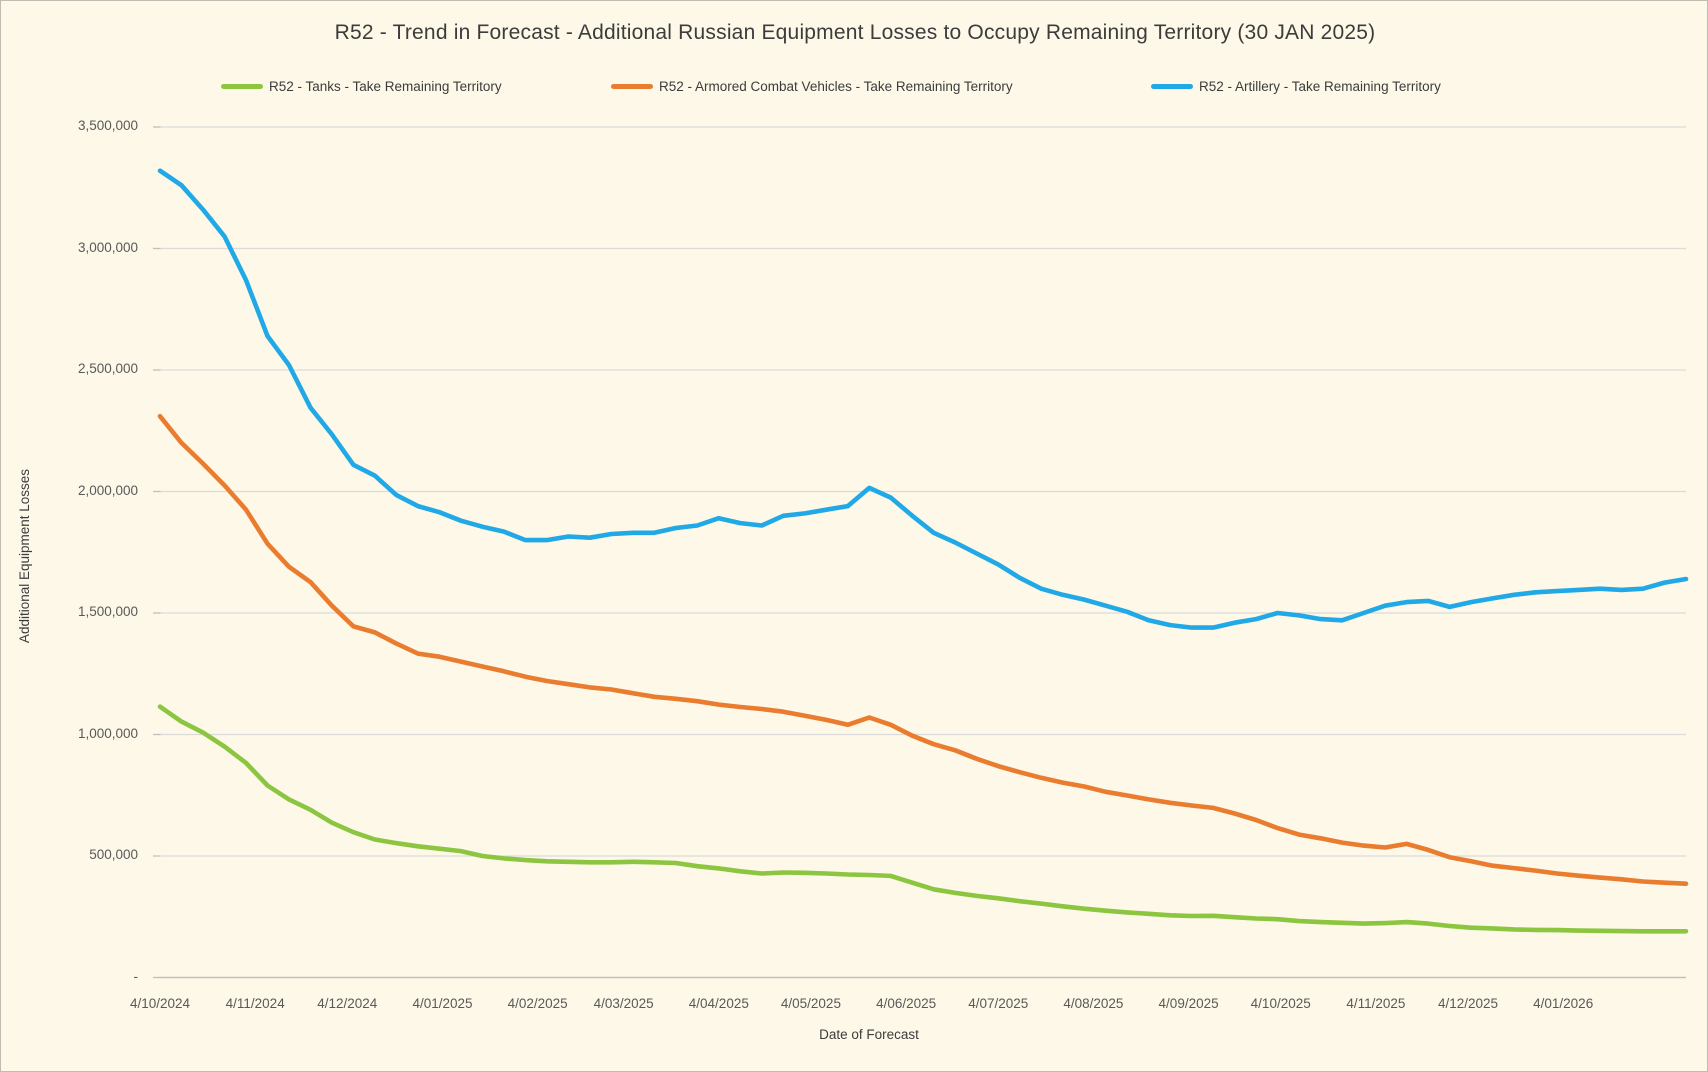 Image resolution: width=1708 pixels, height=1072 pixels. Describe the element at coordinates (623, 1003) in the screenshot. I see `x-tick-label: 4/03/2025` at that location.